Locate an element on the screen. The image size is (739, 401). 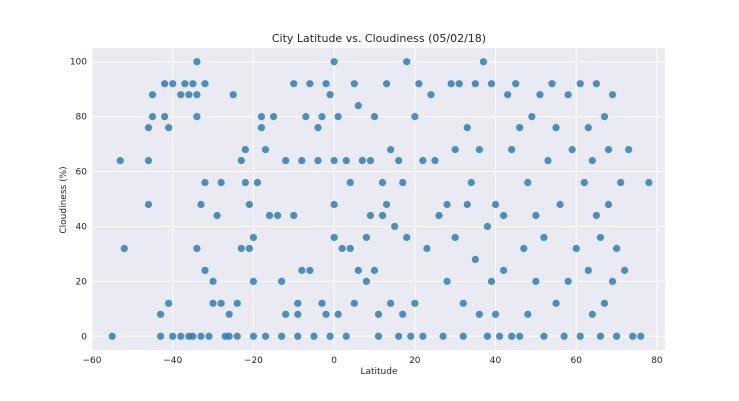
x-tick-label: −40 is located at coordinates (172, 361).